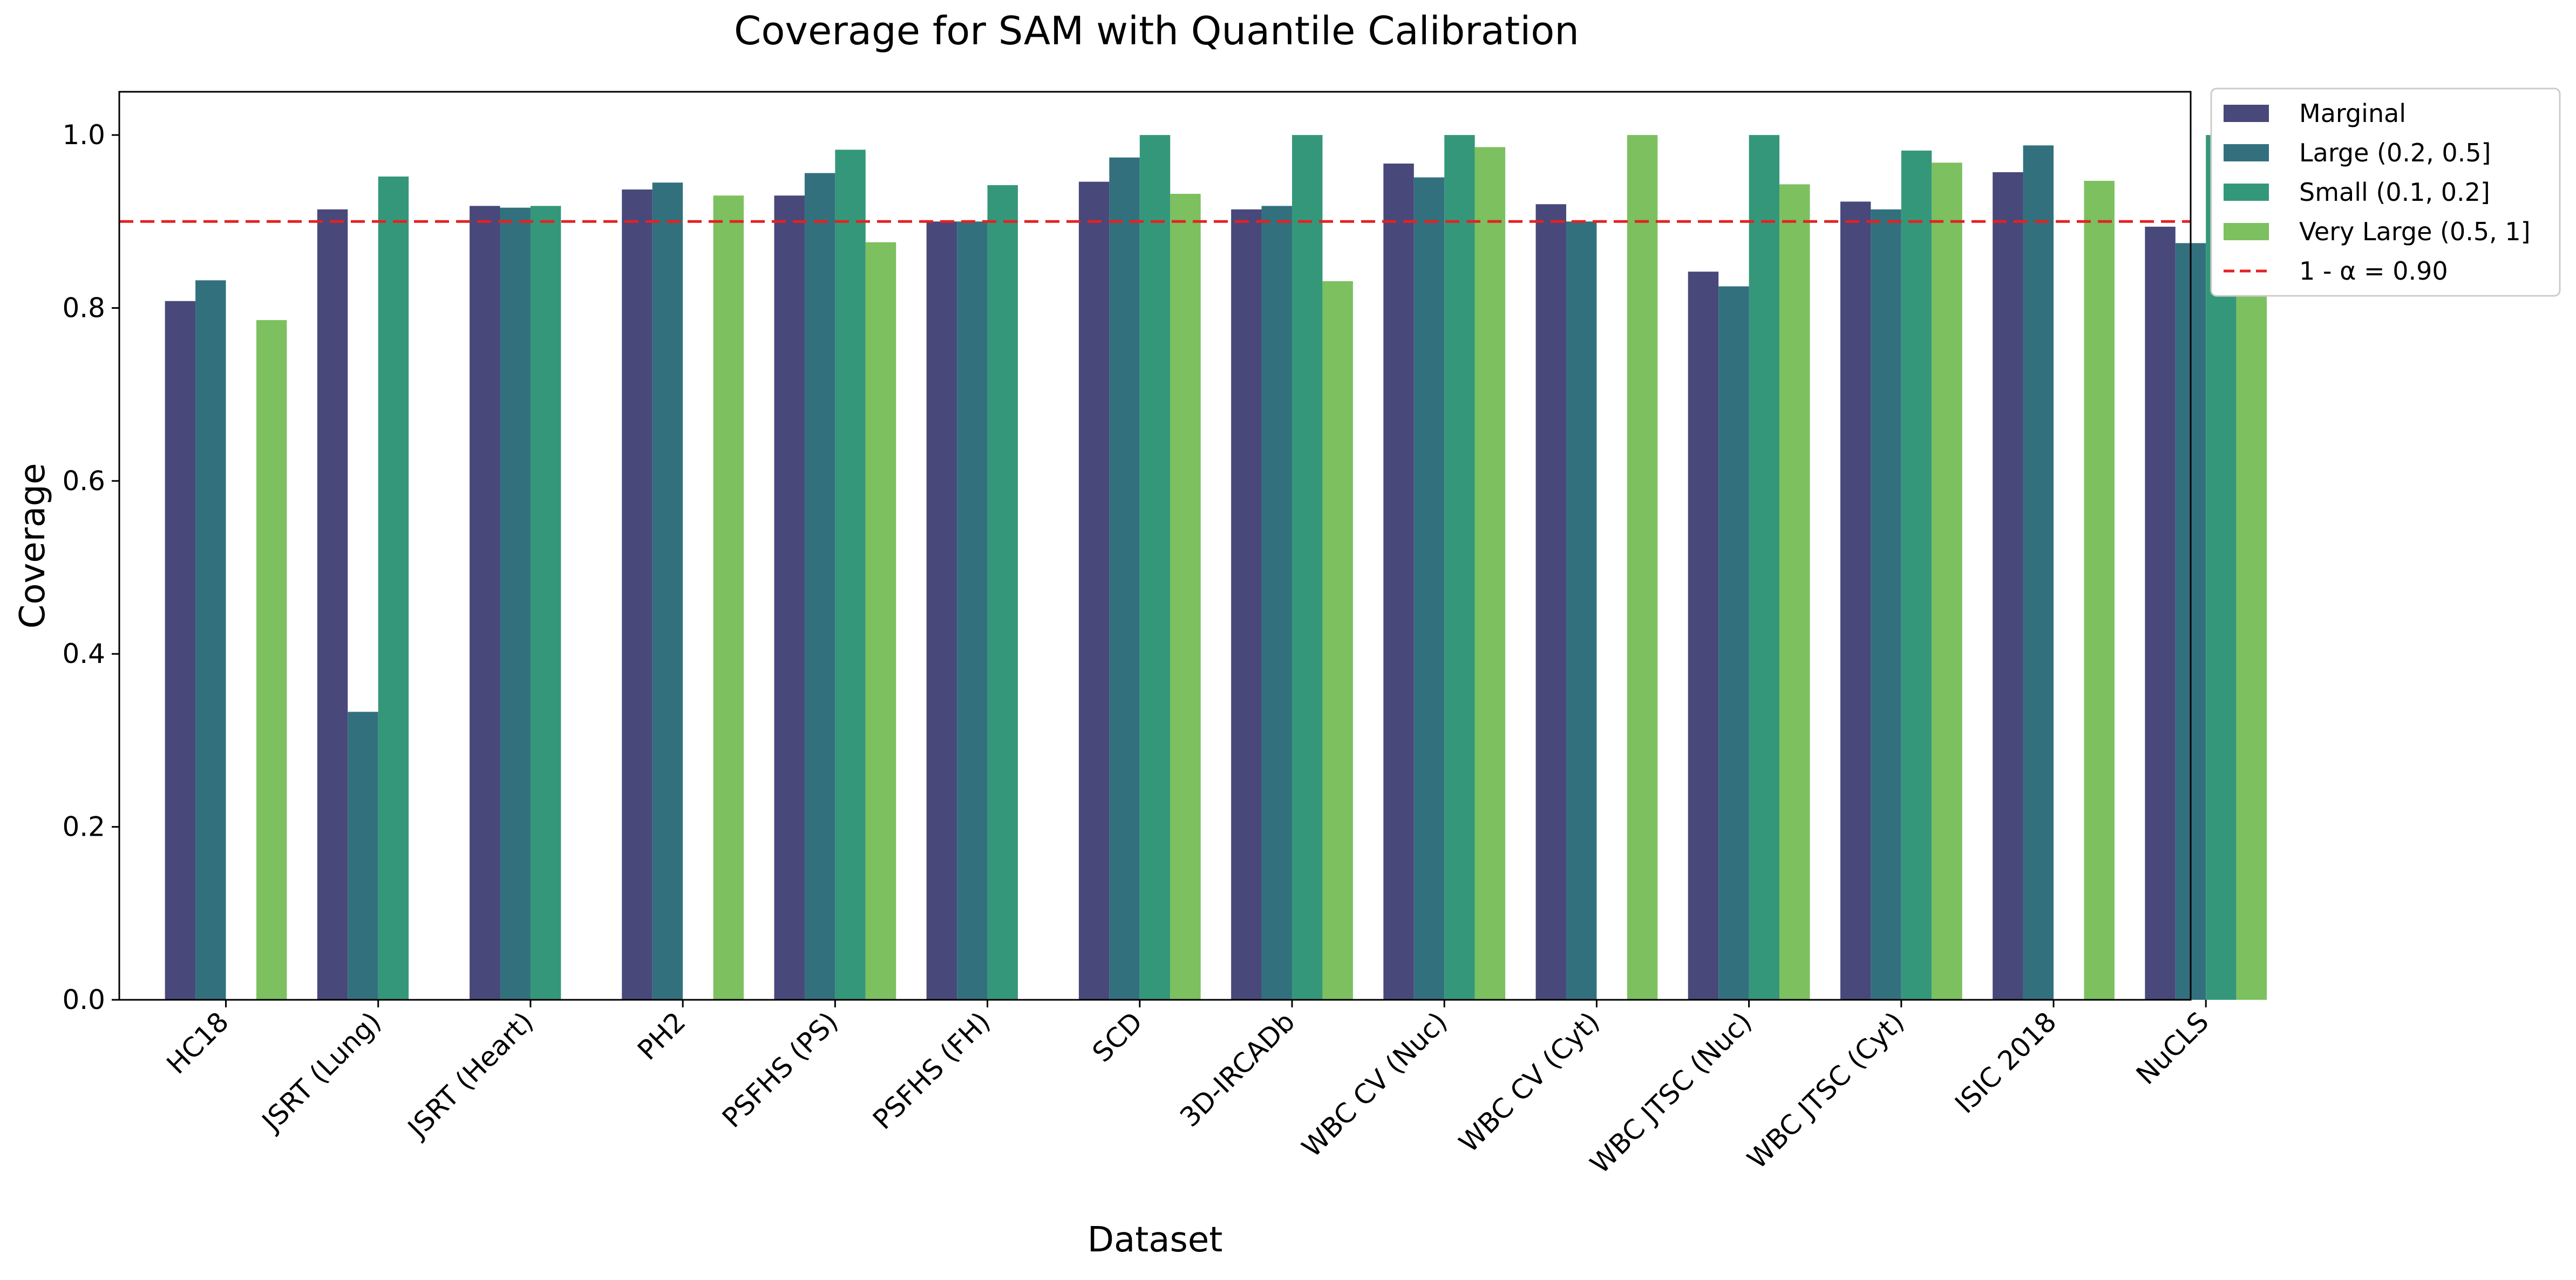 This screenshot has height=1280, width=2576. Describe the element at coordinates (2005, 1062) in the screenshot. I see `x-tick-label: ISIC 2018` at that location.